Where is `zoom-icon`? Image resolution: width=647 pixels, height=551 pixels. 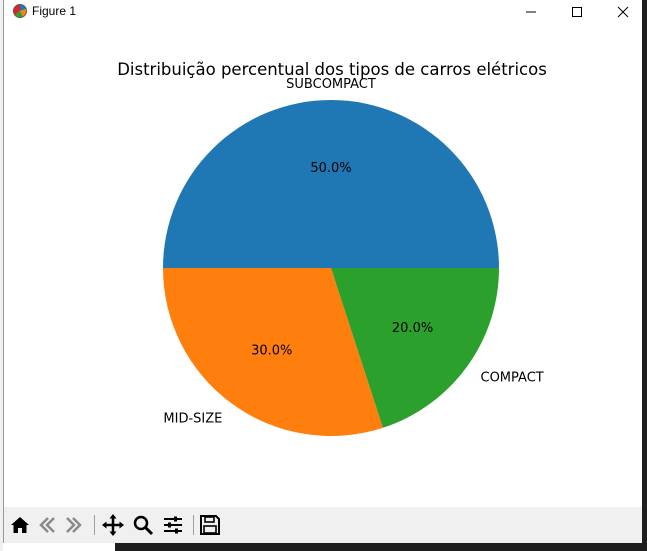 zoom-icon is located at coordinates (143, 525).